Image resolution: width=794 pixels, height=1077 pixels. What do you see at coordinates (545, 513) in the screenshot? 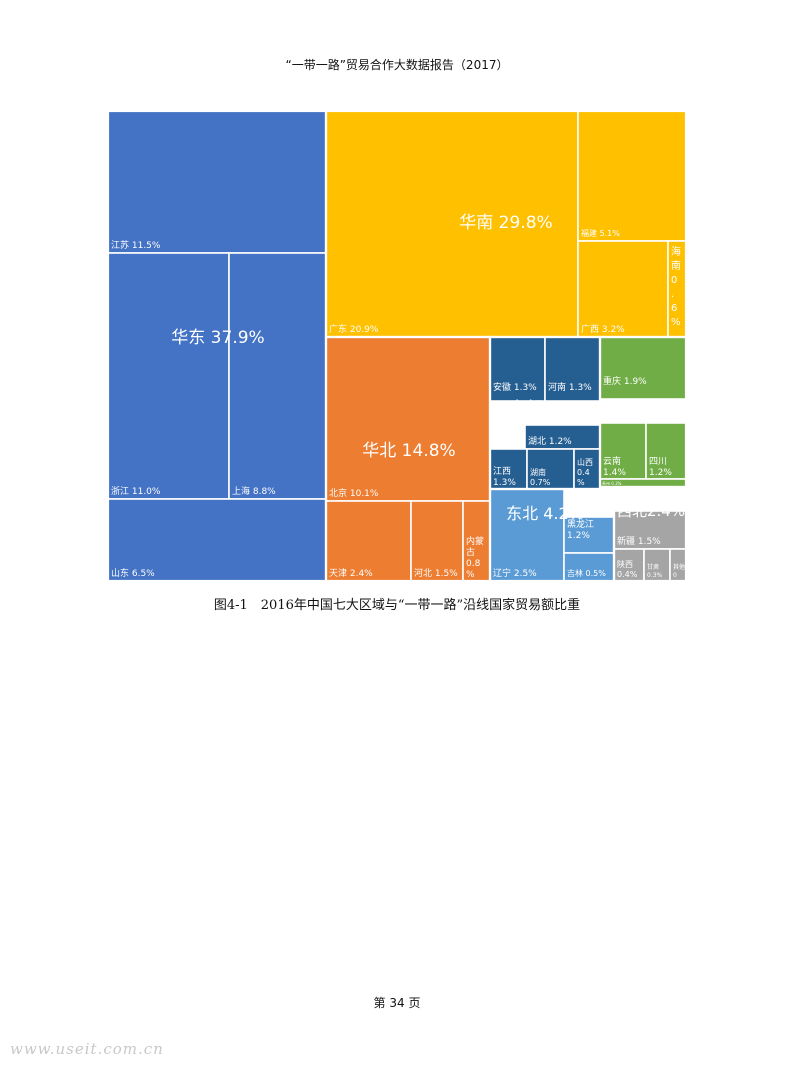
I see `treemap-group-label-东北: 东北 4.2%` at bounding box center [545, 513].